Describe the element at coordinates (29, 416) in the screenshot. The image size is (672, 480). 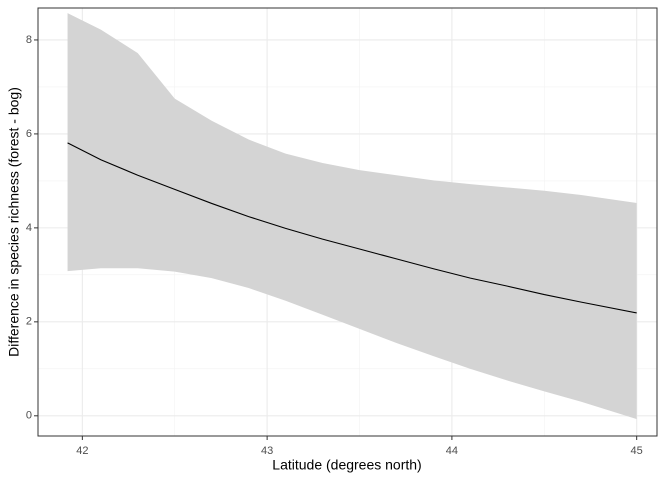
I see `y-tick-label: 0` at that location.